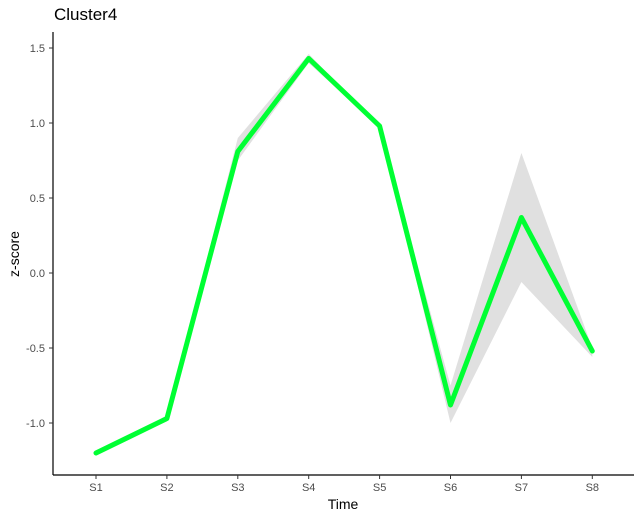 This screenshot has height=520, width=642. What do you see at coordinates (450, 488) in the screenshot?
I see `x-tick-label: S6` at bounding box center [450, 488].